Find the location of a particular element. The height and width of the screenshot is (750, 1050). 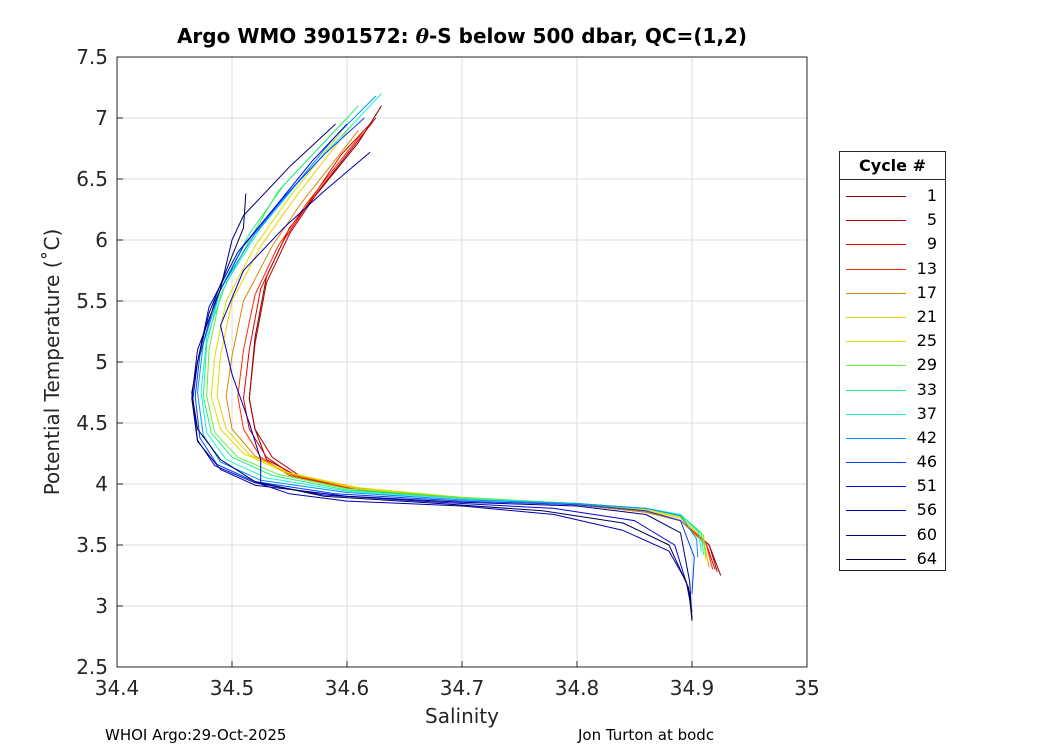

legend-items: 1 5 9 13 17 21 25 29 33 37 42 46 51 56 60 64 is located at coordinates (892, 376).